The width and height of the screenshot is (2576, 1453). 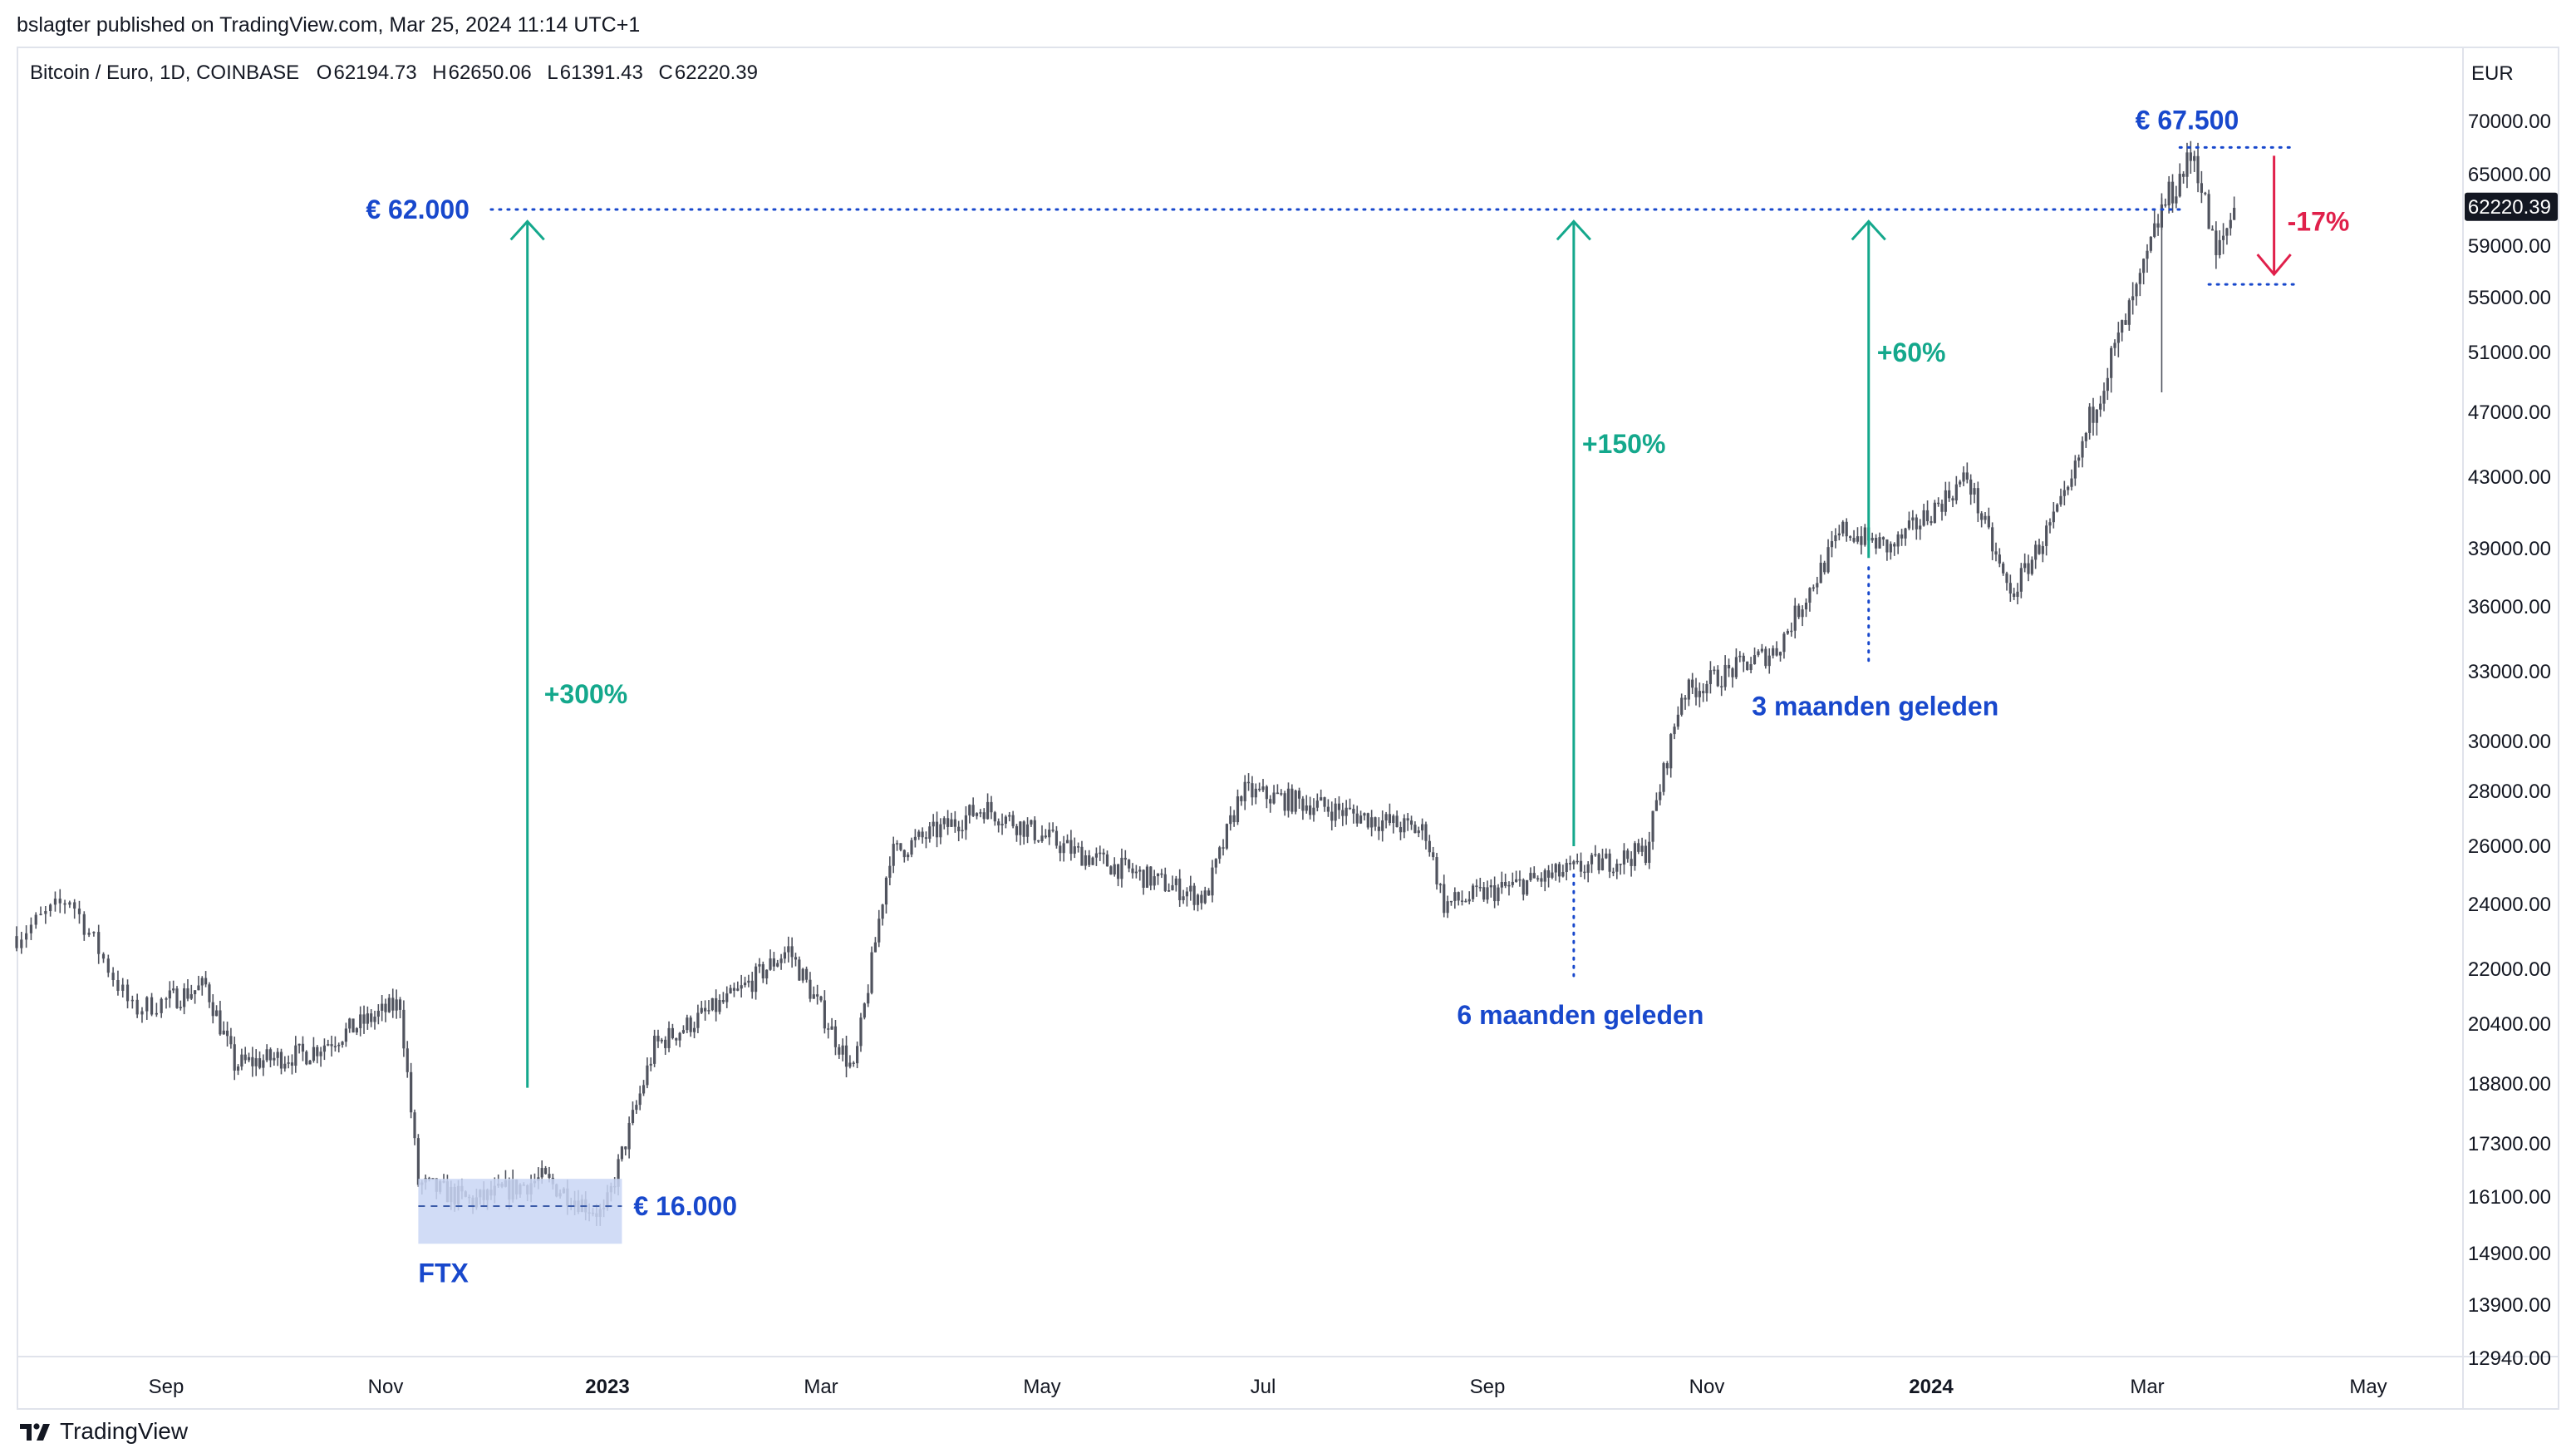 I want to click on high-label: H, so click(x=439, y=73).